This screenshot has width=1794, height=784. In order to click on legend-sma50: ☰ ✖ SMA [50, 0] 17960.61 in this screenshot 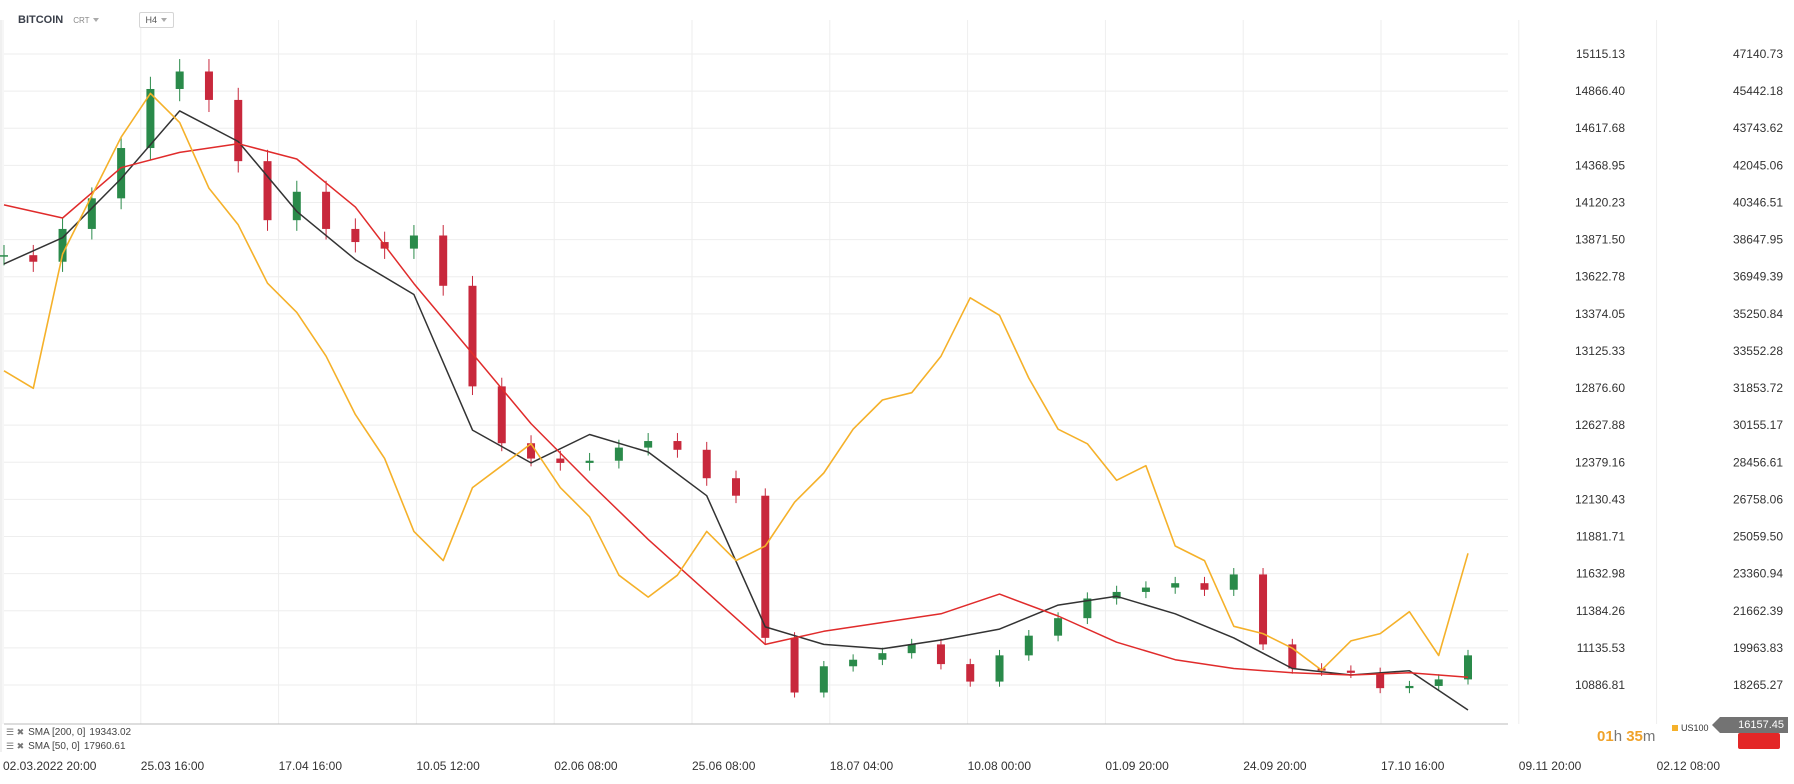, I will do `click(66, 746)`.